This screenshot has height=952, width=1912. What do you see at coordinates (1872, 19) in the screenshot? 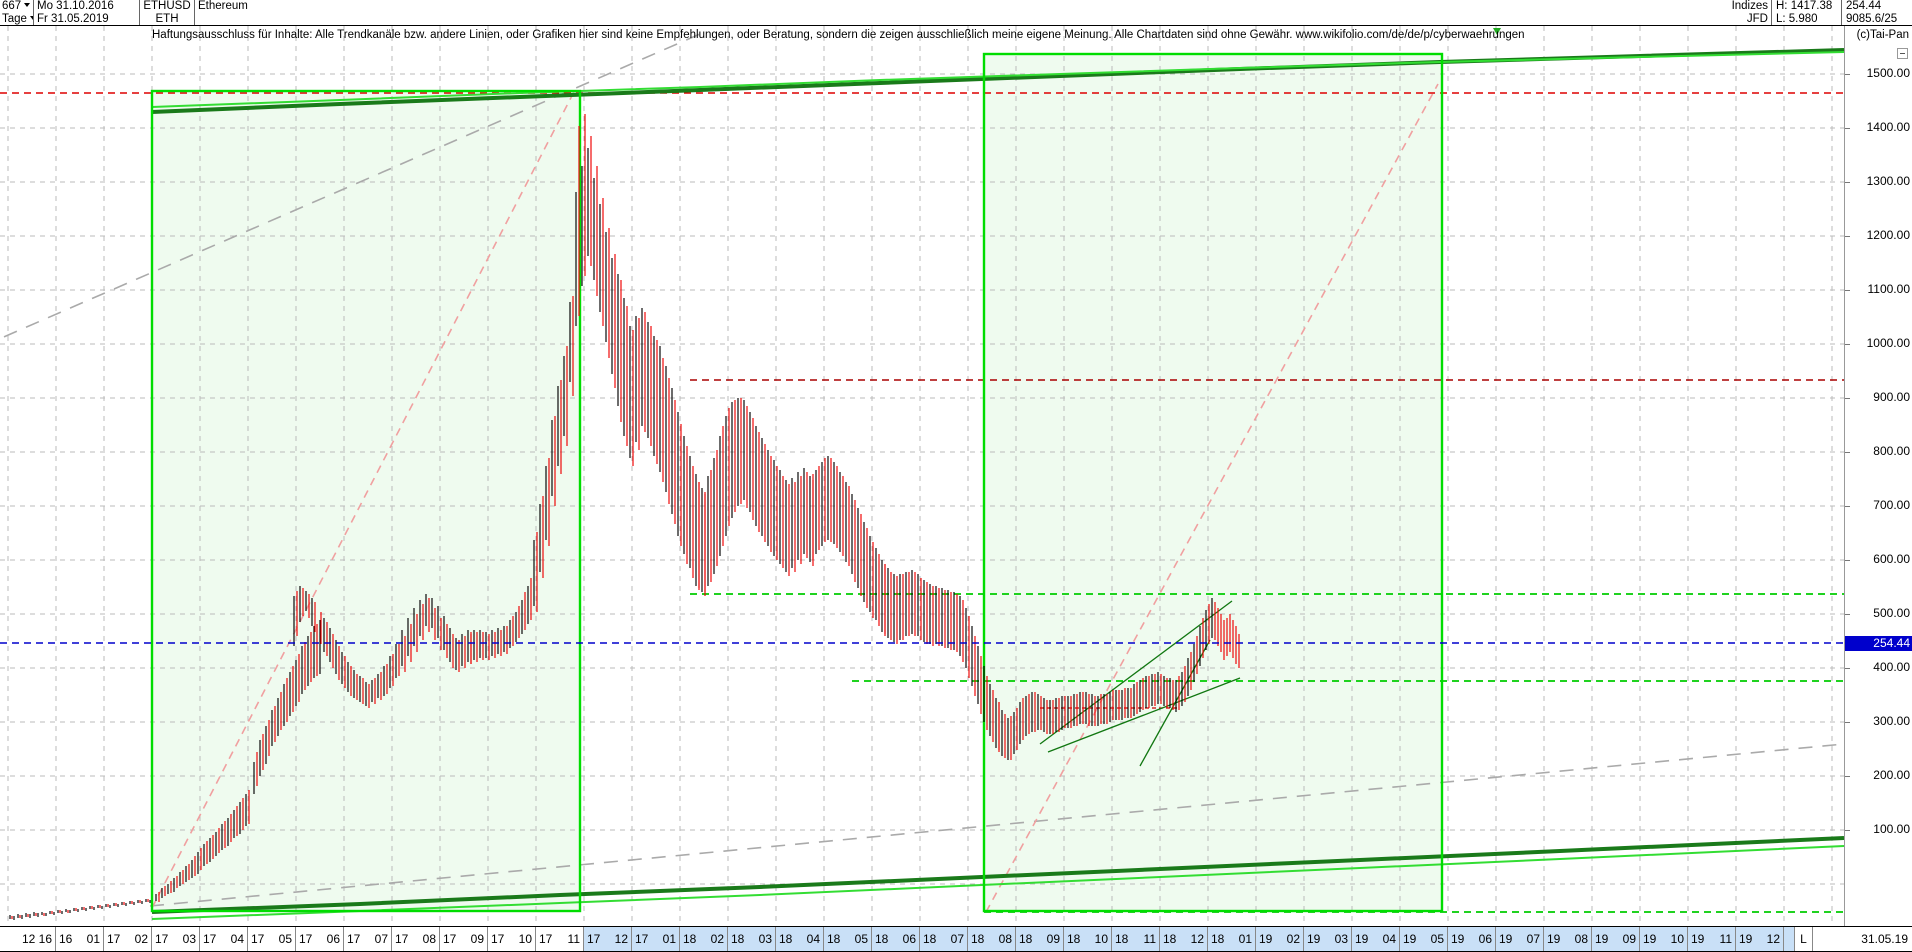
I see `volume-ratio-value: 9085.6/25` at bounding box center [1872, 19].